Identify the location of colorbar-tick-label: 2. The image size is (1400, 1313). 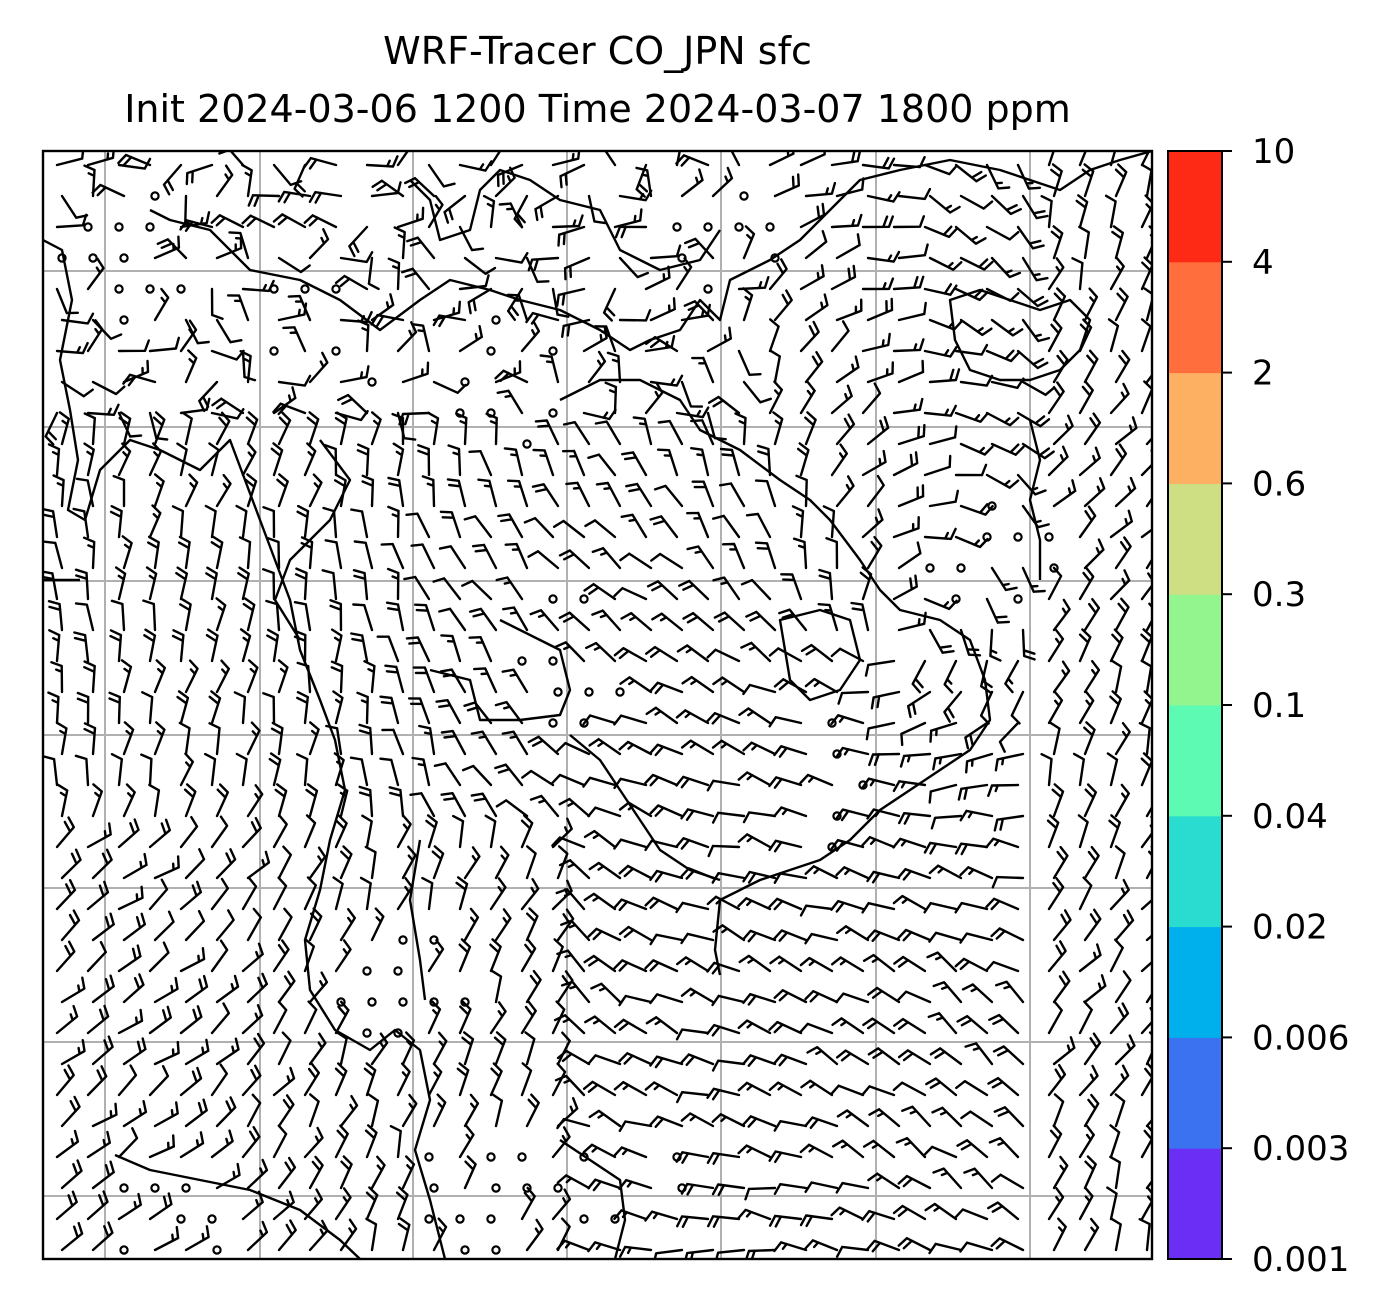
(1263, 374).